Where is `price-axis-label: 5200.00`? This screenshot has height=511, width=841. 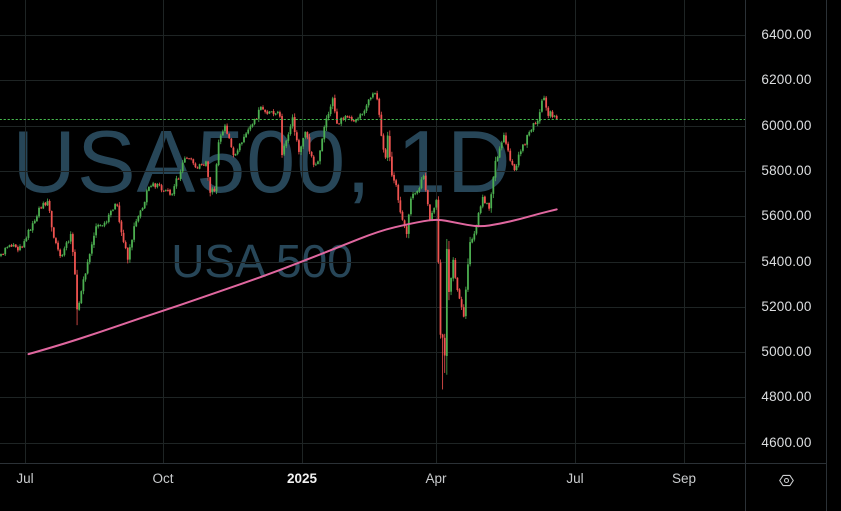 price-axis-label: 5200.00 is located at coordinates (786, 306).